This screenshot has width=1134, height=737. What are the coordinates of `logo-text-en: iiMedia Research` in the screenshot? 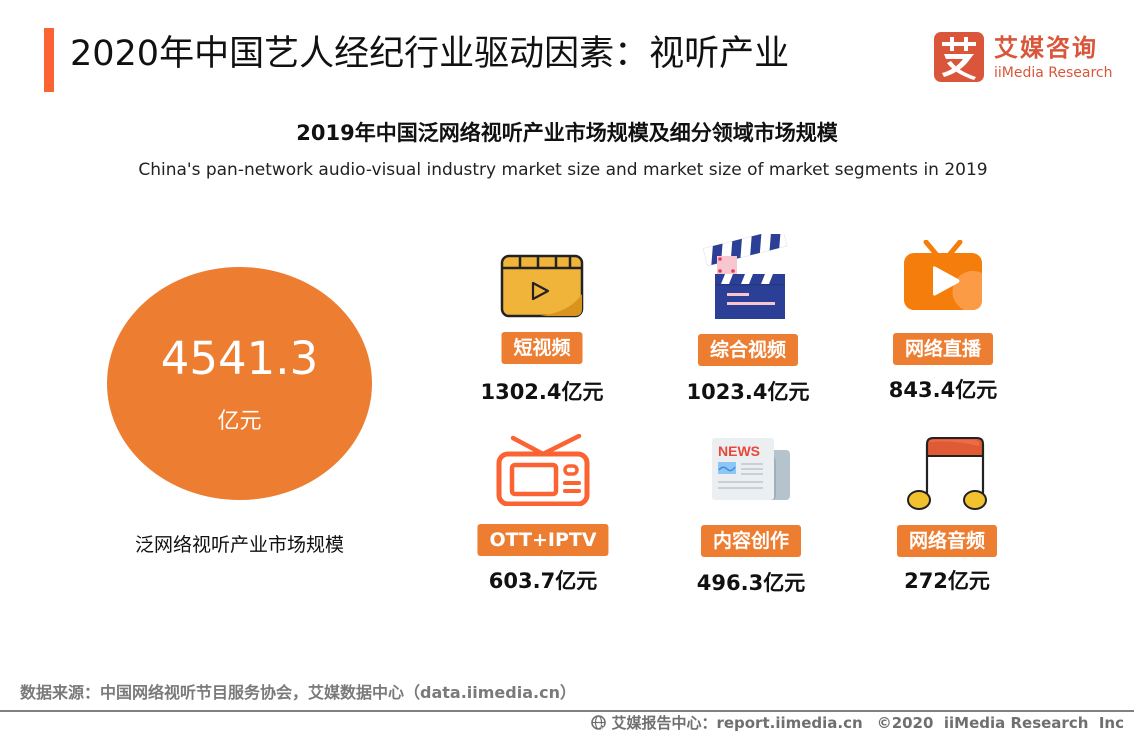 It's located at (1053, 73).